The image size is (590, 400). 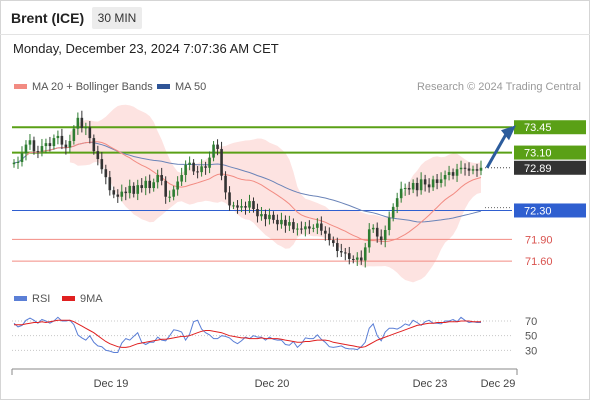 I want to click on resistance-level-label: 73.45, so click(x=538, y=128).